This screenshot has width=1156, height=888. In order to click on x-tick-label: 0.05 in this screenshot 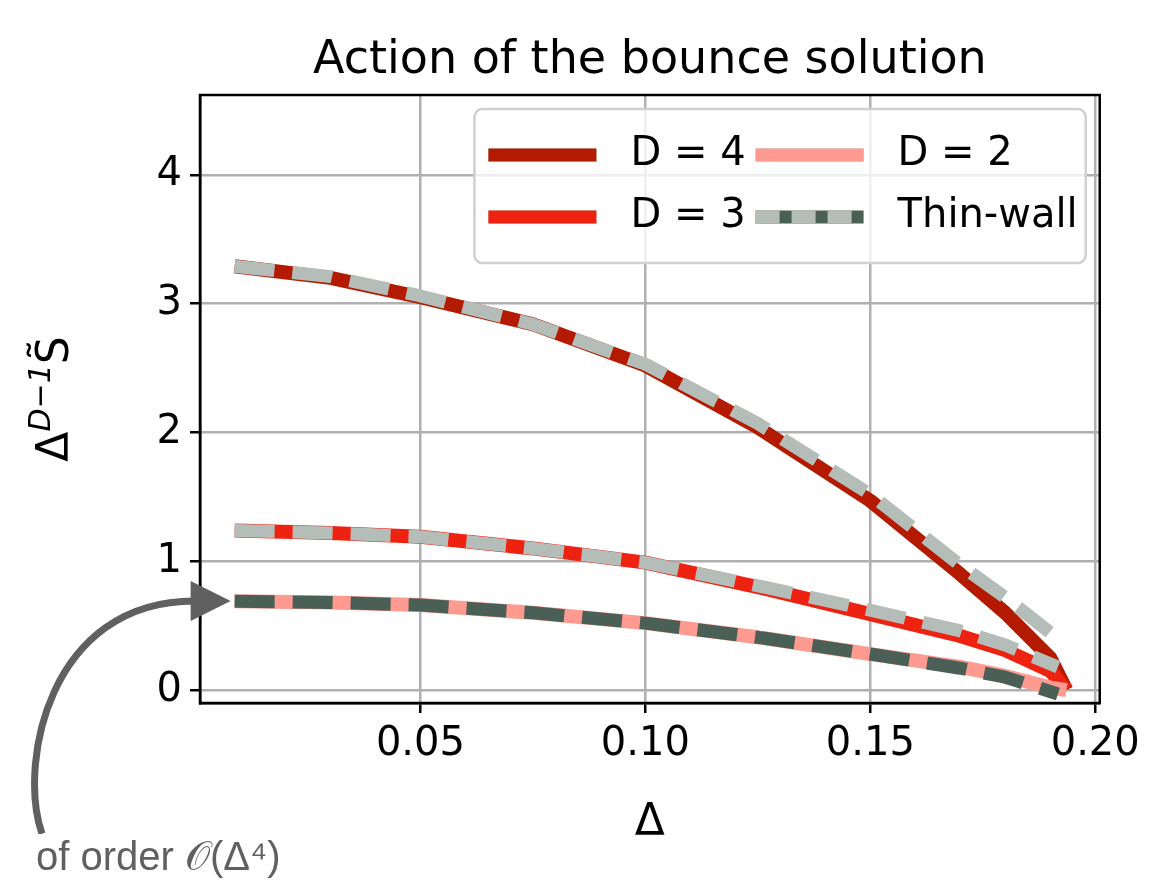, I will do `click(420, 741)`.